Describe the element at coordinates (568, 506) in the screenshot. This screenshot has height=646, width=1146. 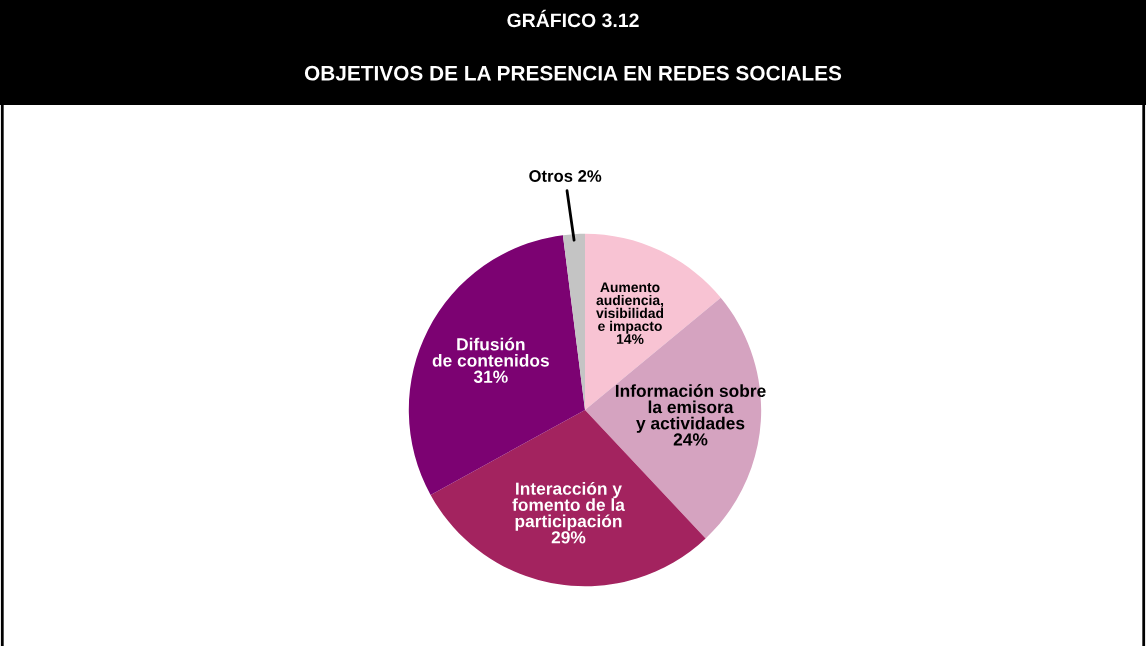
I see `slice-label: Interacción y fomento de la participación` at that location.